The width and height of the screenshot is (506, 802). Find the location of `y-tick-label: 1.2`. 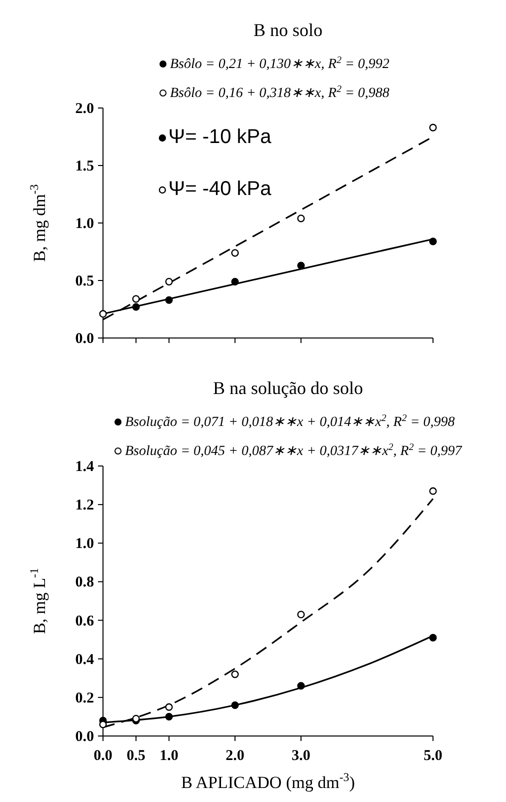

y-tick-label: 1.2 is located at coordinates (84, 506).